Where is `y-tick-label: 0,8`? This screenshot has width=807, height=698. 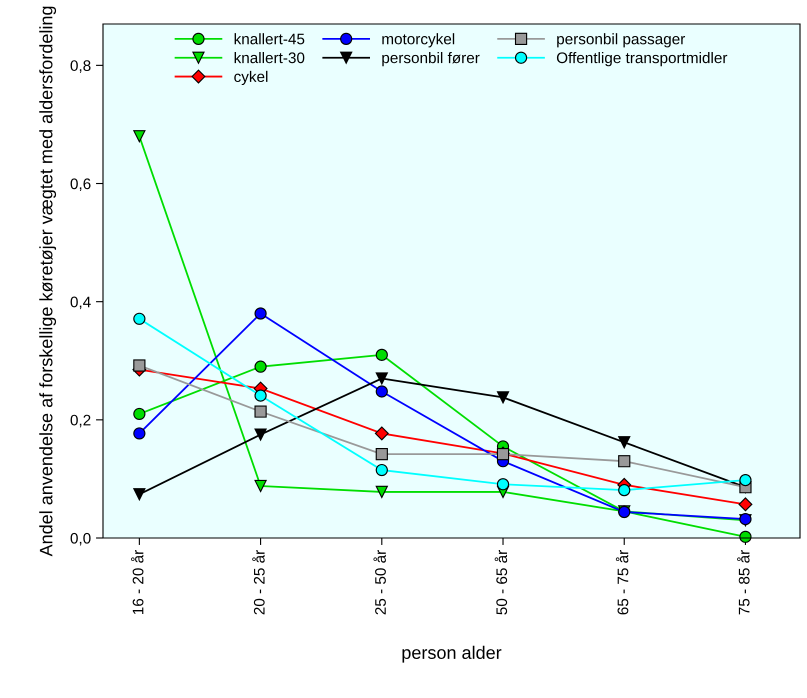
y-tick-label: 0,8 is located at coordinates (80, 66).